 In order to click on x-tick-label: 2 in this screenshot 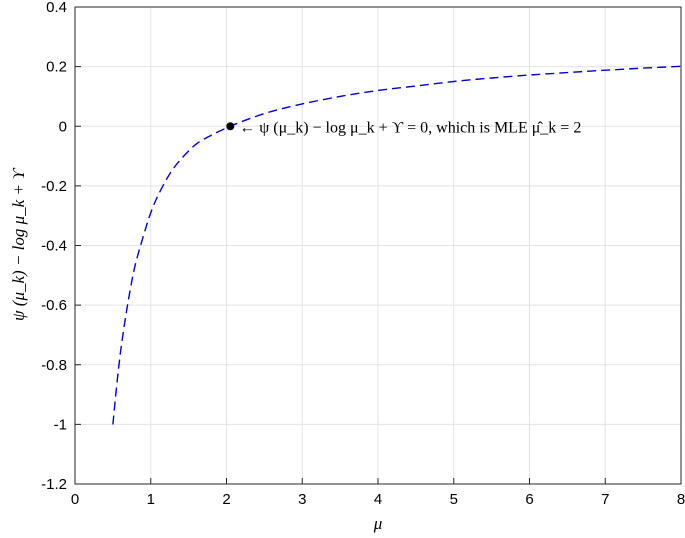, I will do `click(226, 499)`.